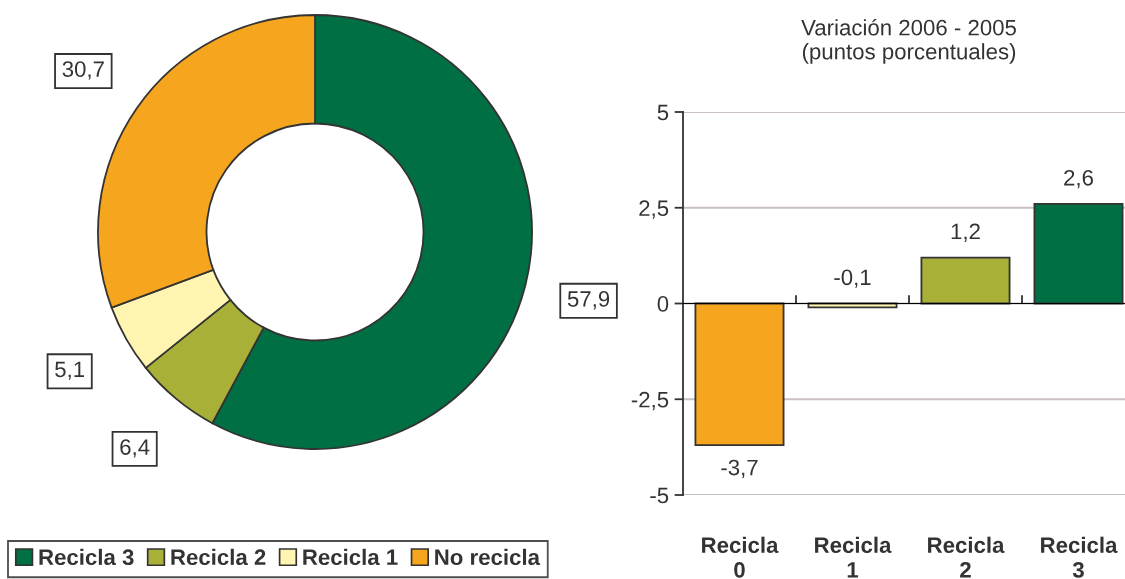 This screenshot has height=579, width=1125. Describe the element at coordinates (663, 304) in the screenshot. I see `y-tick-label: 0` at that location.